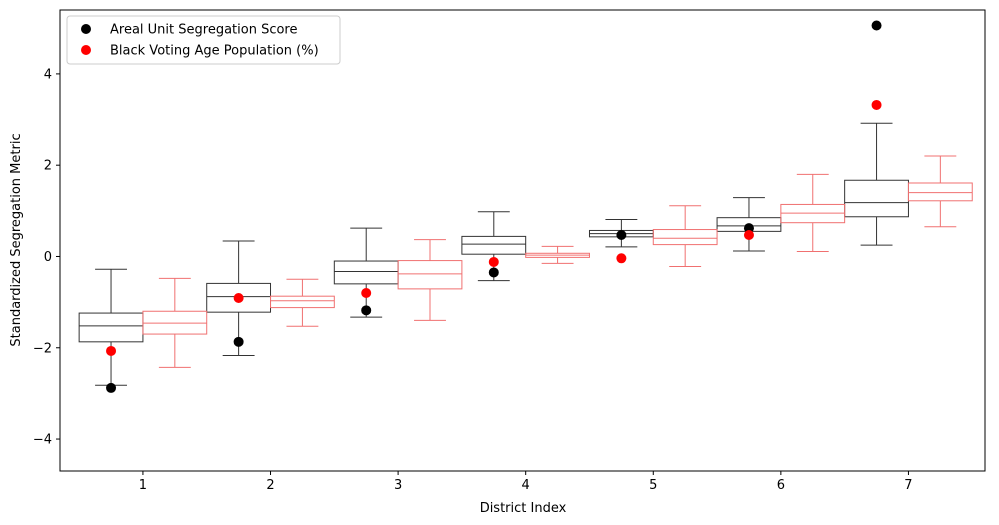 This screenshot has height=525, width=999. What do you see at coordinates (48, 74) in the screenshot?
I see `y-tick-label-4: 4` at bounding box center [48, 74].